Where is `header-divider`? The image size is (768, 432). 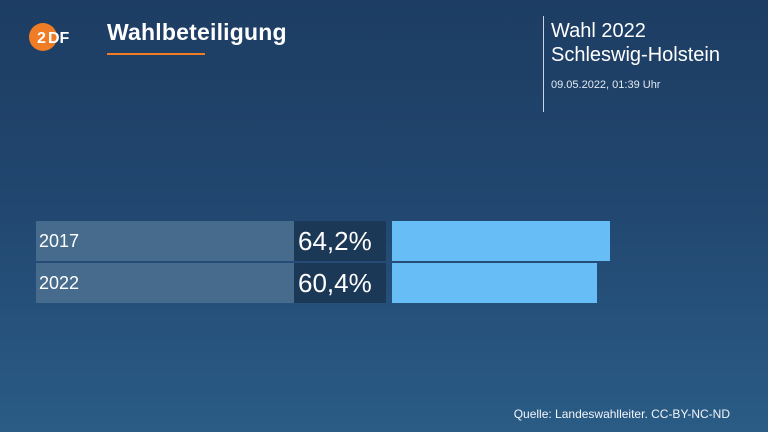
header-divider is located at coordinates (543, 64).